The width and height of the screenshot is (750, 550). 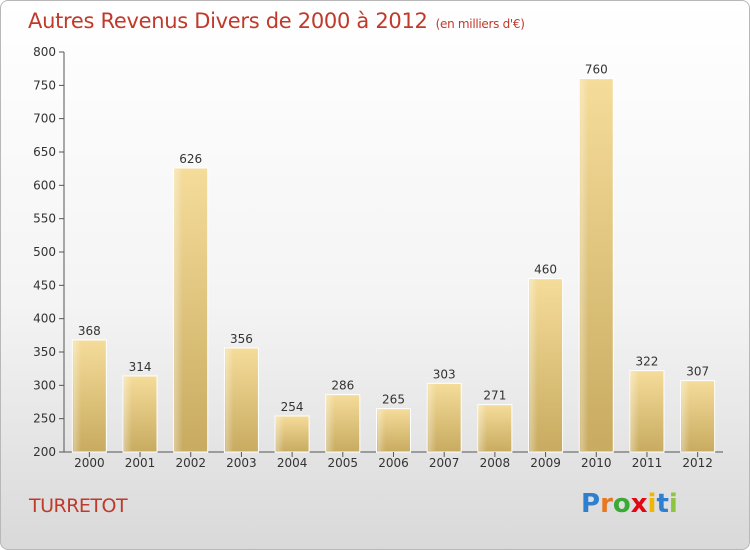 What do you see at coordinates (44, 252) in the screenshot?
I see `y-tick-label: 500` at bounding box center [44, 252].